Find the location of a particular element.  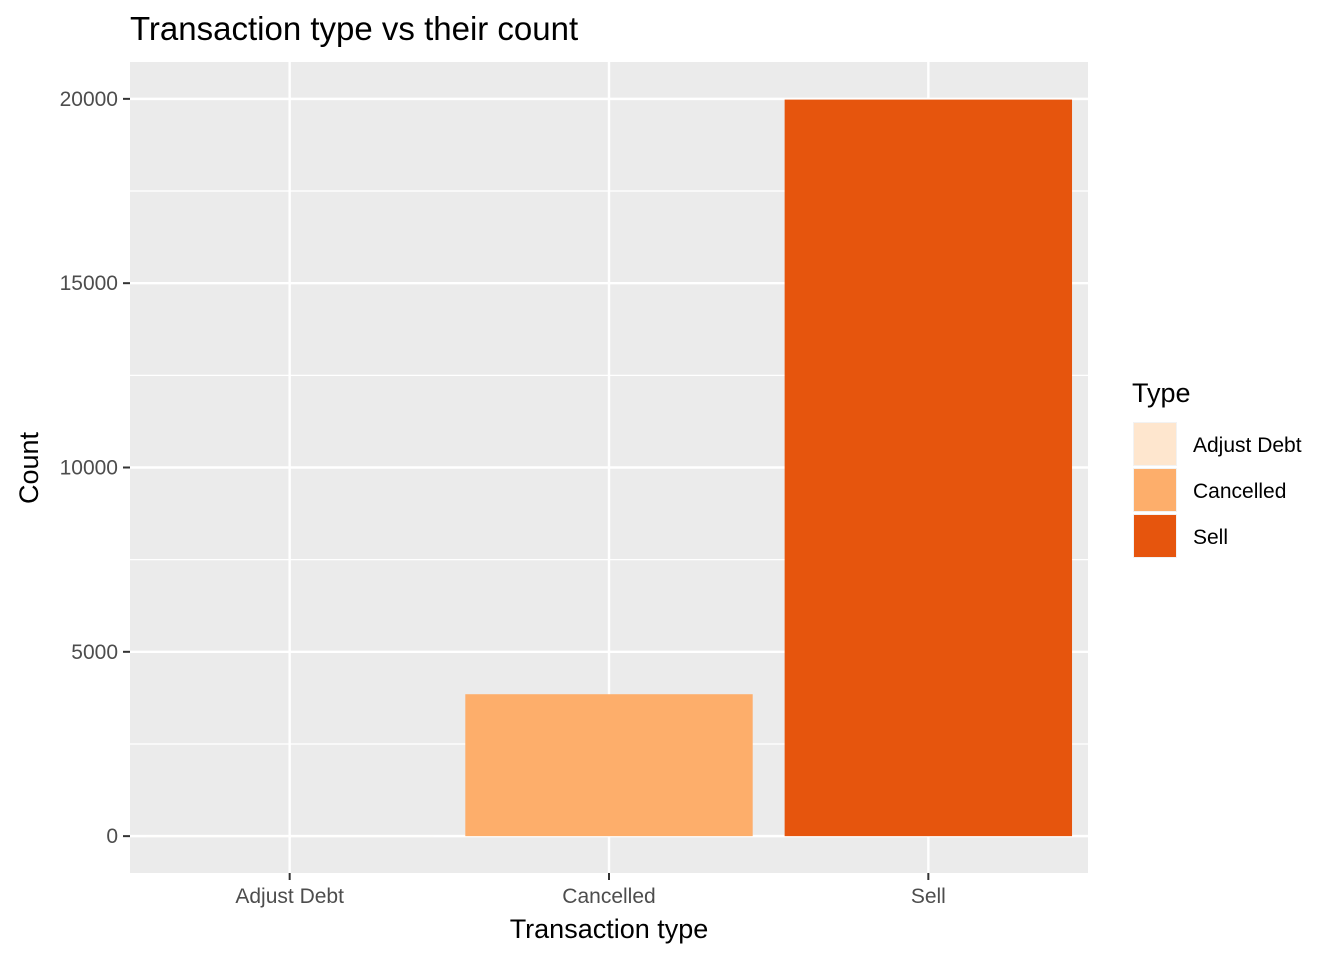

y-tick-label: 15000 is located at coordinates (89, 283).